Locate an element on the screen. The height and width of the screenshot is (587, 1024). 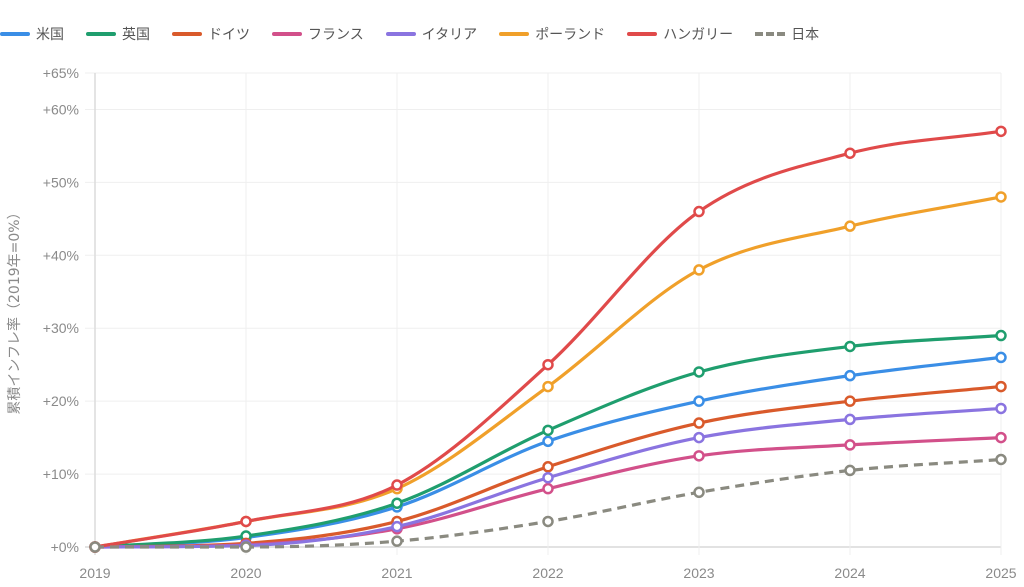
y-tick-label: +10% is located at coordinates (61, 474).